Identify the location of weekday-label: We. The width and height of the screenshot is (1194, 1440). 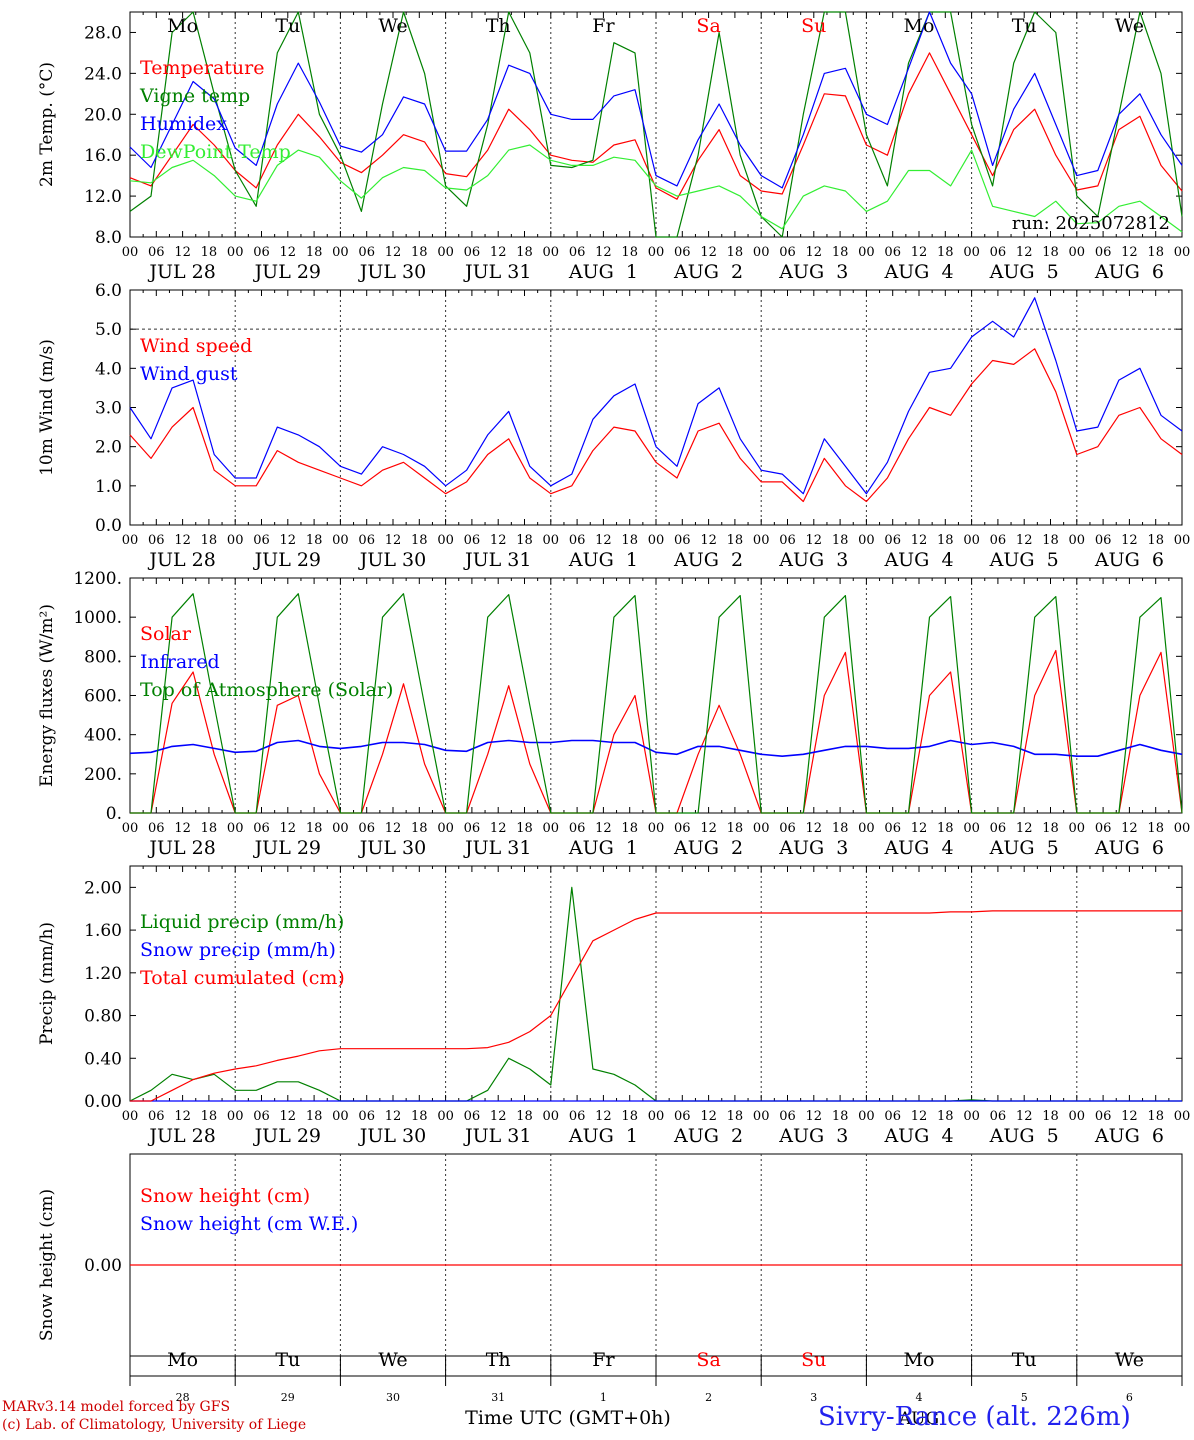
(392, 1360).